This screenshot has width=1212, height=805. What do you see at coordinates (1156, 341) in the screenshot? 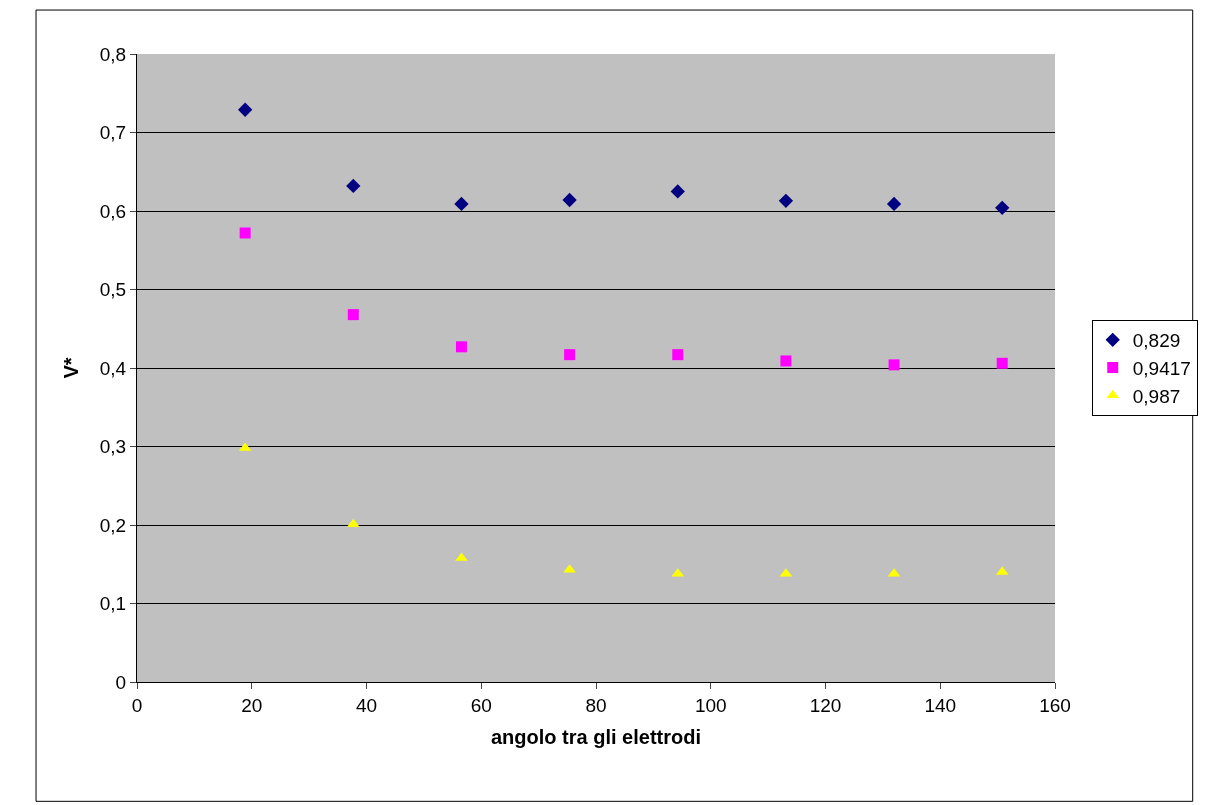
I see `legend-label: 0,829` at bounding box center [1156, 341].